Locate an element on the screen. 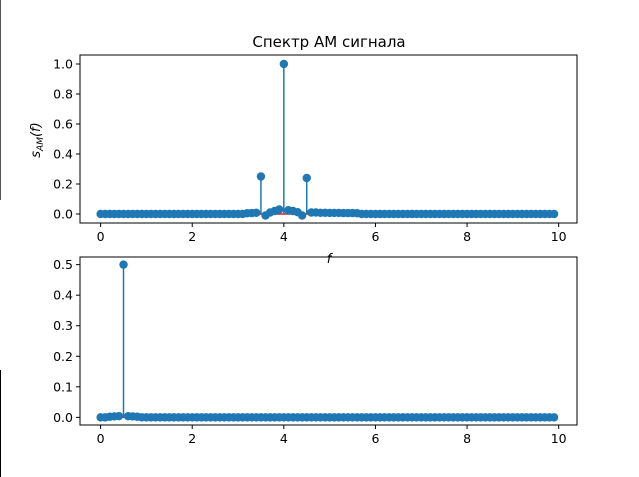  y-tick-label: 0.8 is located at coordinates (63, 94).